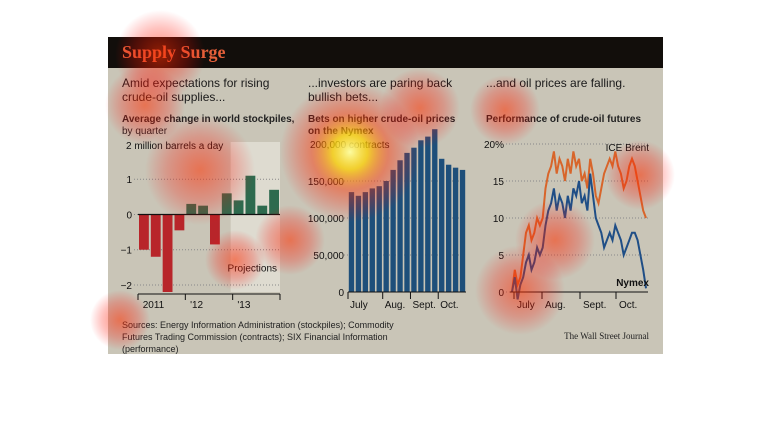 This screenshot has width=770, height=448. What do you see at coordinates (127, 286) in the screenshot?
I see `left-ytick: −2` at bounding box center [127, 286].